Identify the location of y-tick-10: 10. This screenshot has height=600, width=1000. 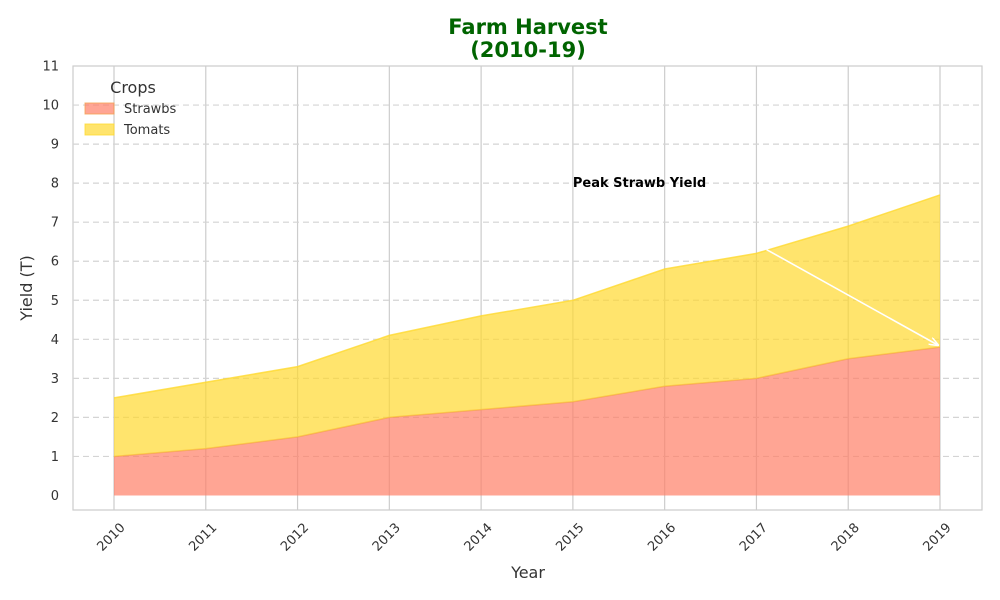
(50, 106).